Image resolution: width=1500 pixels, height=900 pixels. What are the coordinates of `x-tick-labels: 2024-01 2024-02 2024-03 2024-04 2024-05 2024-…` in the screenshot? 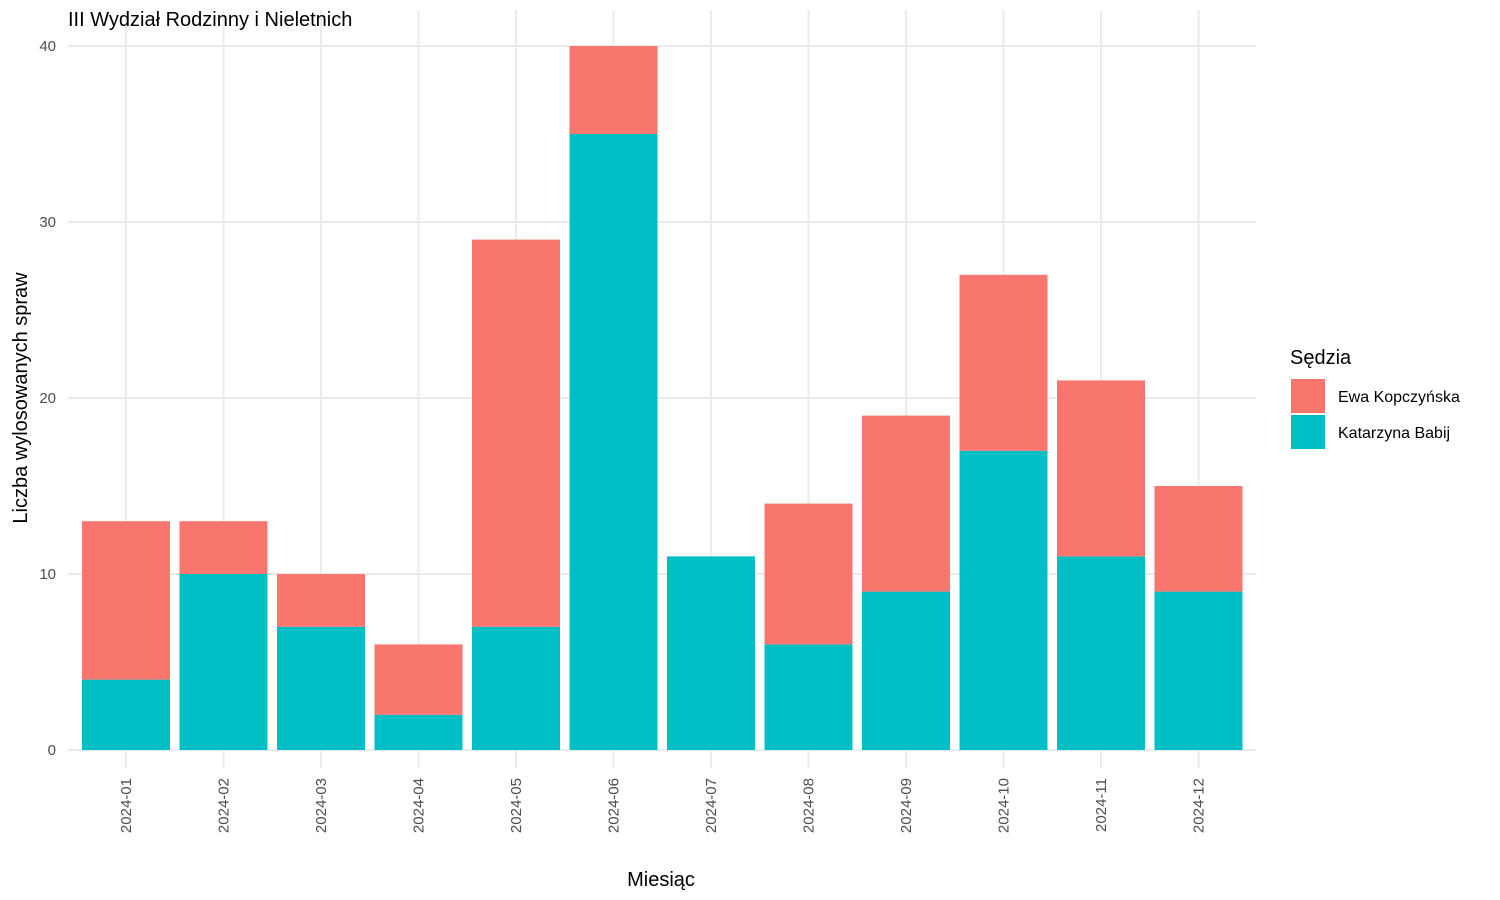 It's located at (663, 805).